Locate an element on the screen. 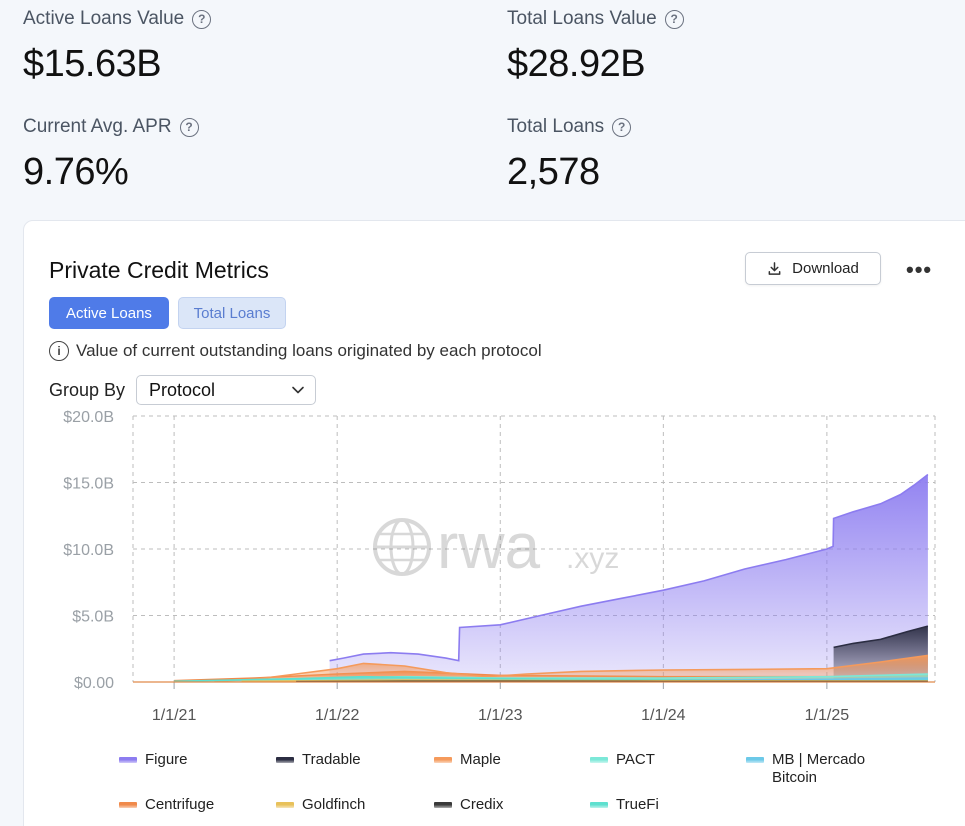 The image size is (965, 826). info-icon: i is located at coordinates (59, 351).